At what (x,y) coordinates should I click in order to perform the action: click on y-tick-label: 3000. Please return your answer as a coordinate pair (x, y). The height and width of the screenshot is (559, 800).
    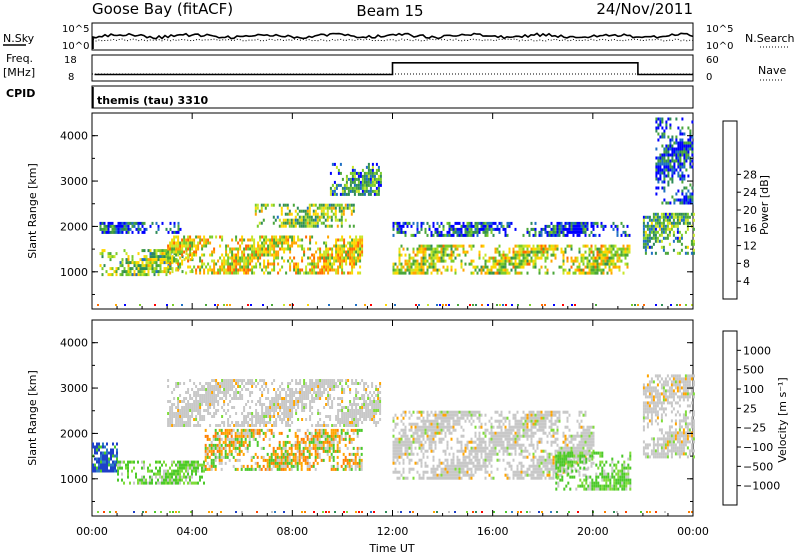
    Looking at the image, I should click on (74, 181).